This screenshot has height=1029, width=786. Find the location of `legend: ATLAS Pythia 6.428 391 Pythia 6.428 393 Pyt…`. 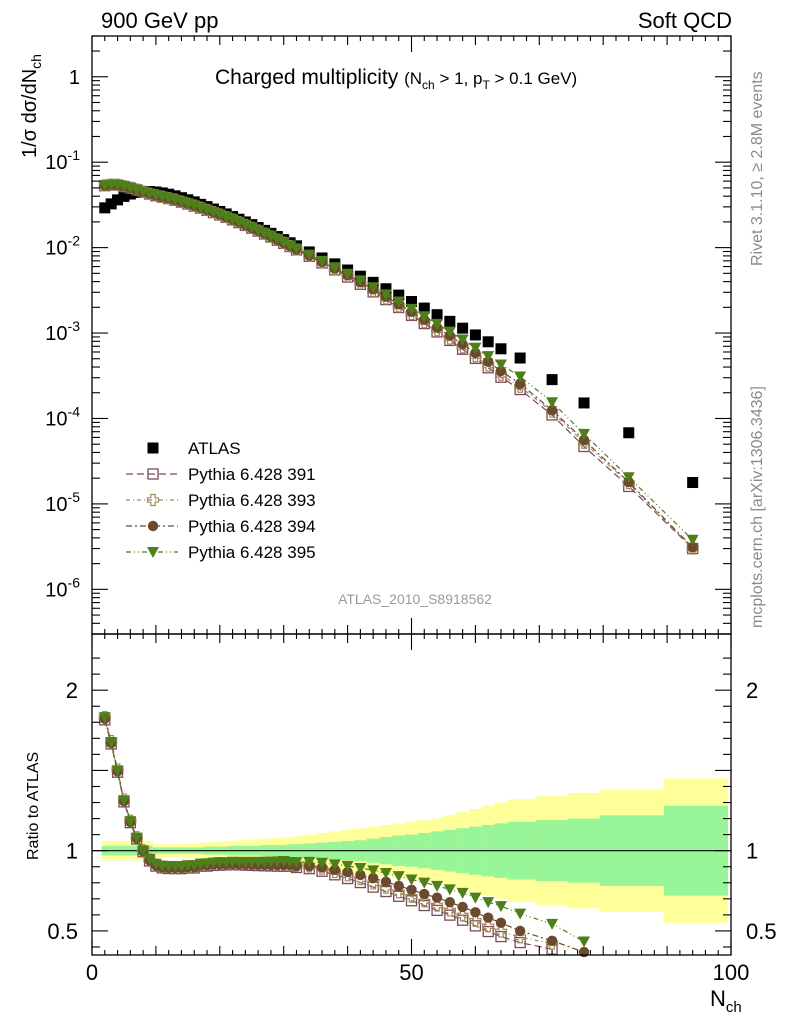

legend: ATLAS Pythia 6.428 391 Pythia 6.428 393 Pyt… is located at coordinates (221, 500).